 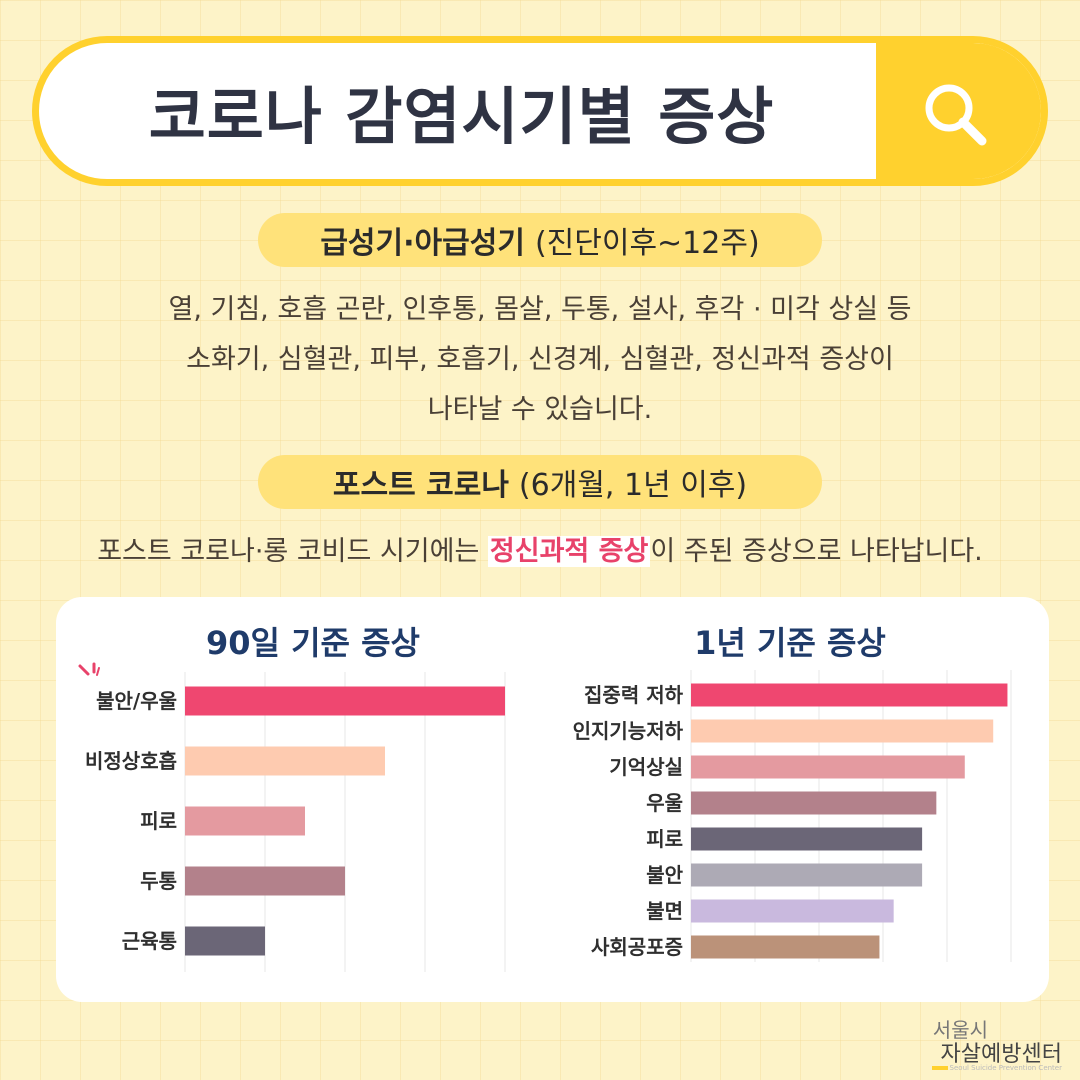 I want to click on description-text: 포스트 코로나·롱 코비드 시기에는, so click(x=292, y=551).